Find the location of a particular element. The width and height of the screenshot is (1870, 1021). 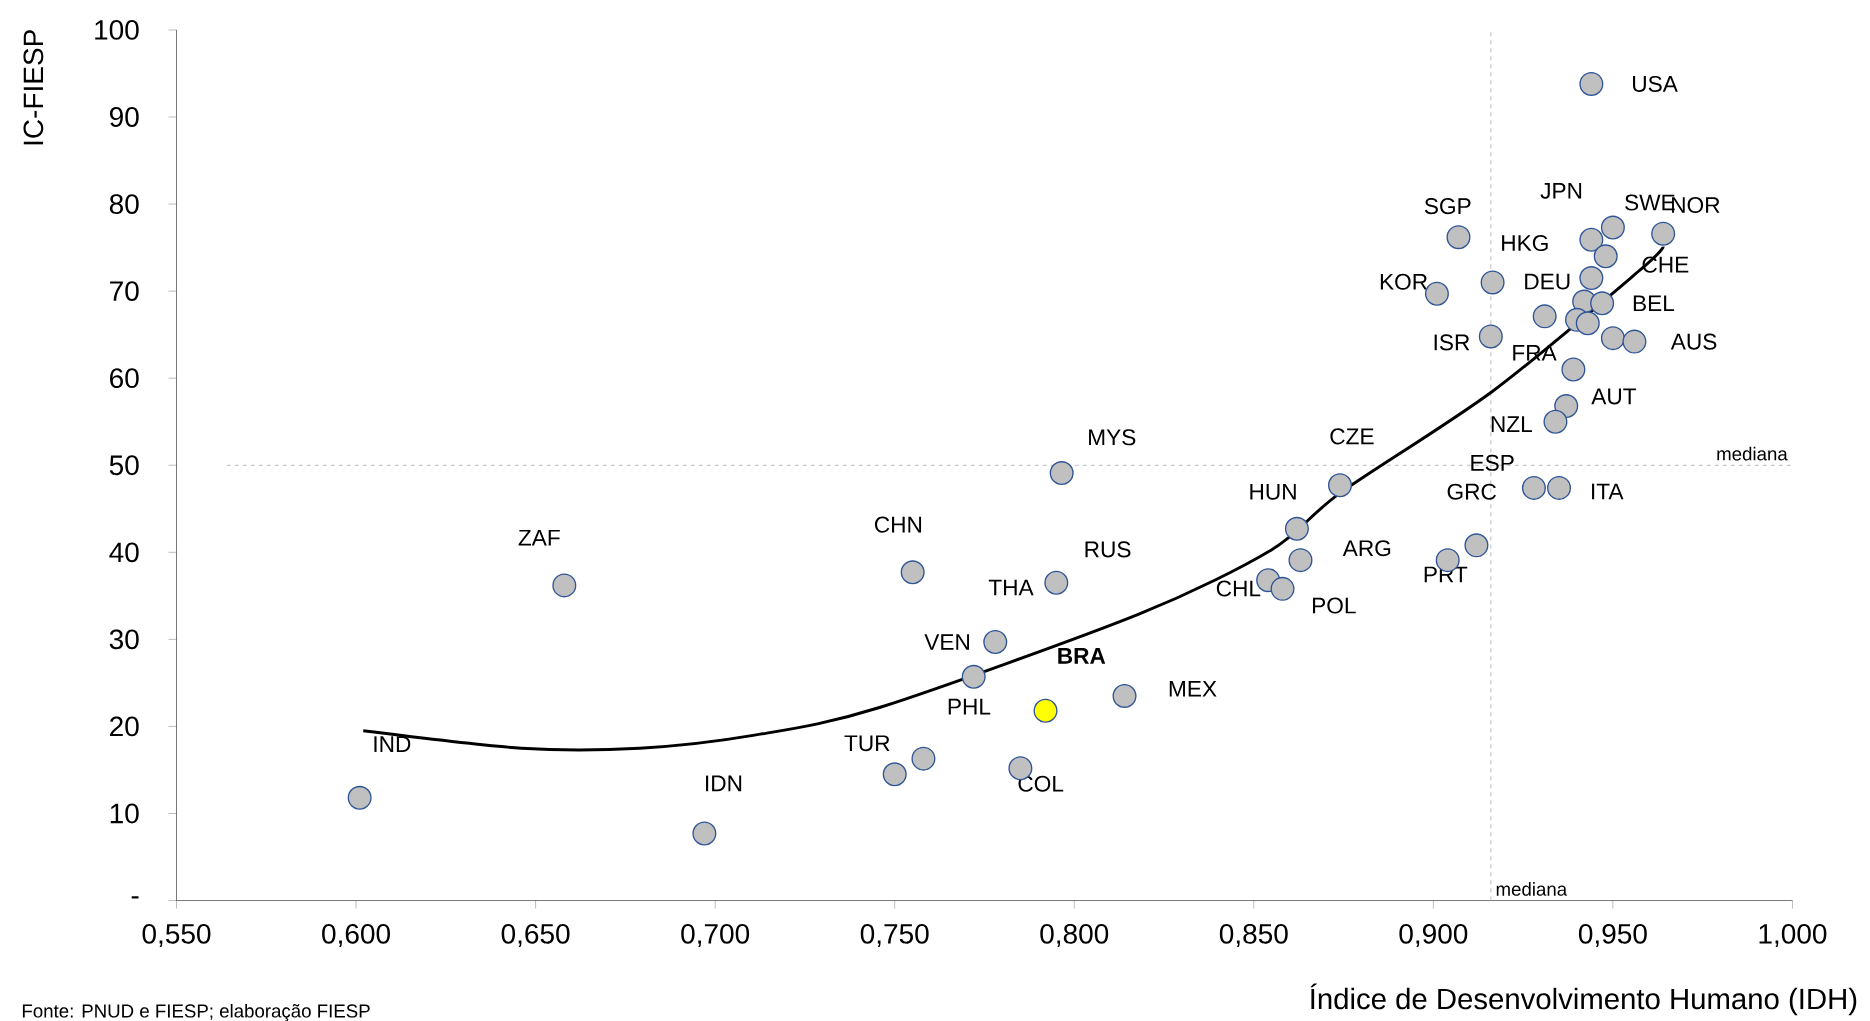

annotation: USA is located at coordinates (1655, 83).